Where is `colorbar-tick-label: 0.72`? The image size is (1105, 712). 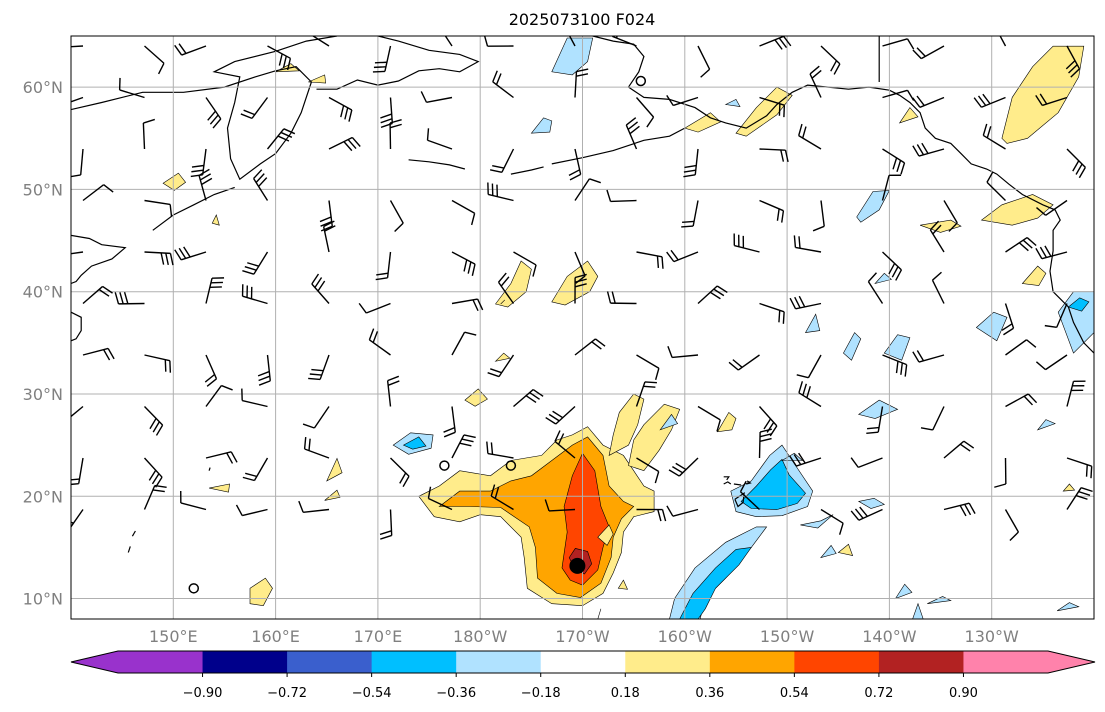 colorbar-tick-label: 0.72 is located at coordinates (878, 693).